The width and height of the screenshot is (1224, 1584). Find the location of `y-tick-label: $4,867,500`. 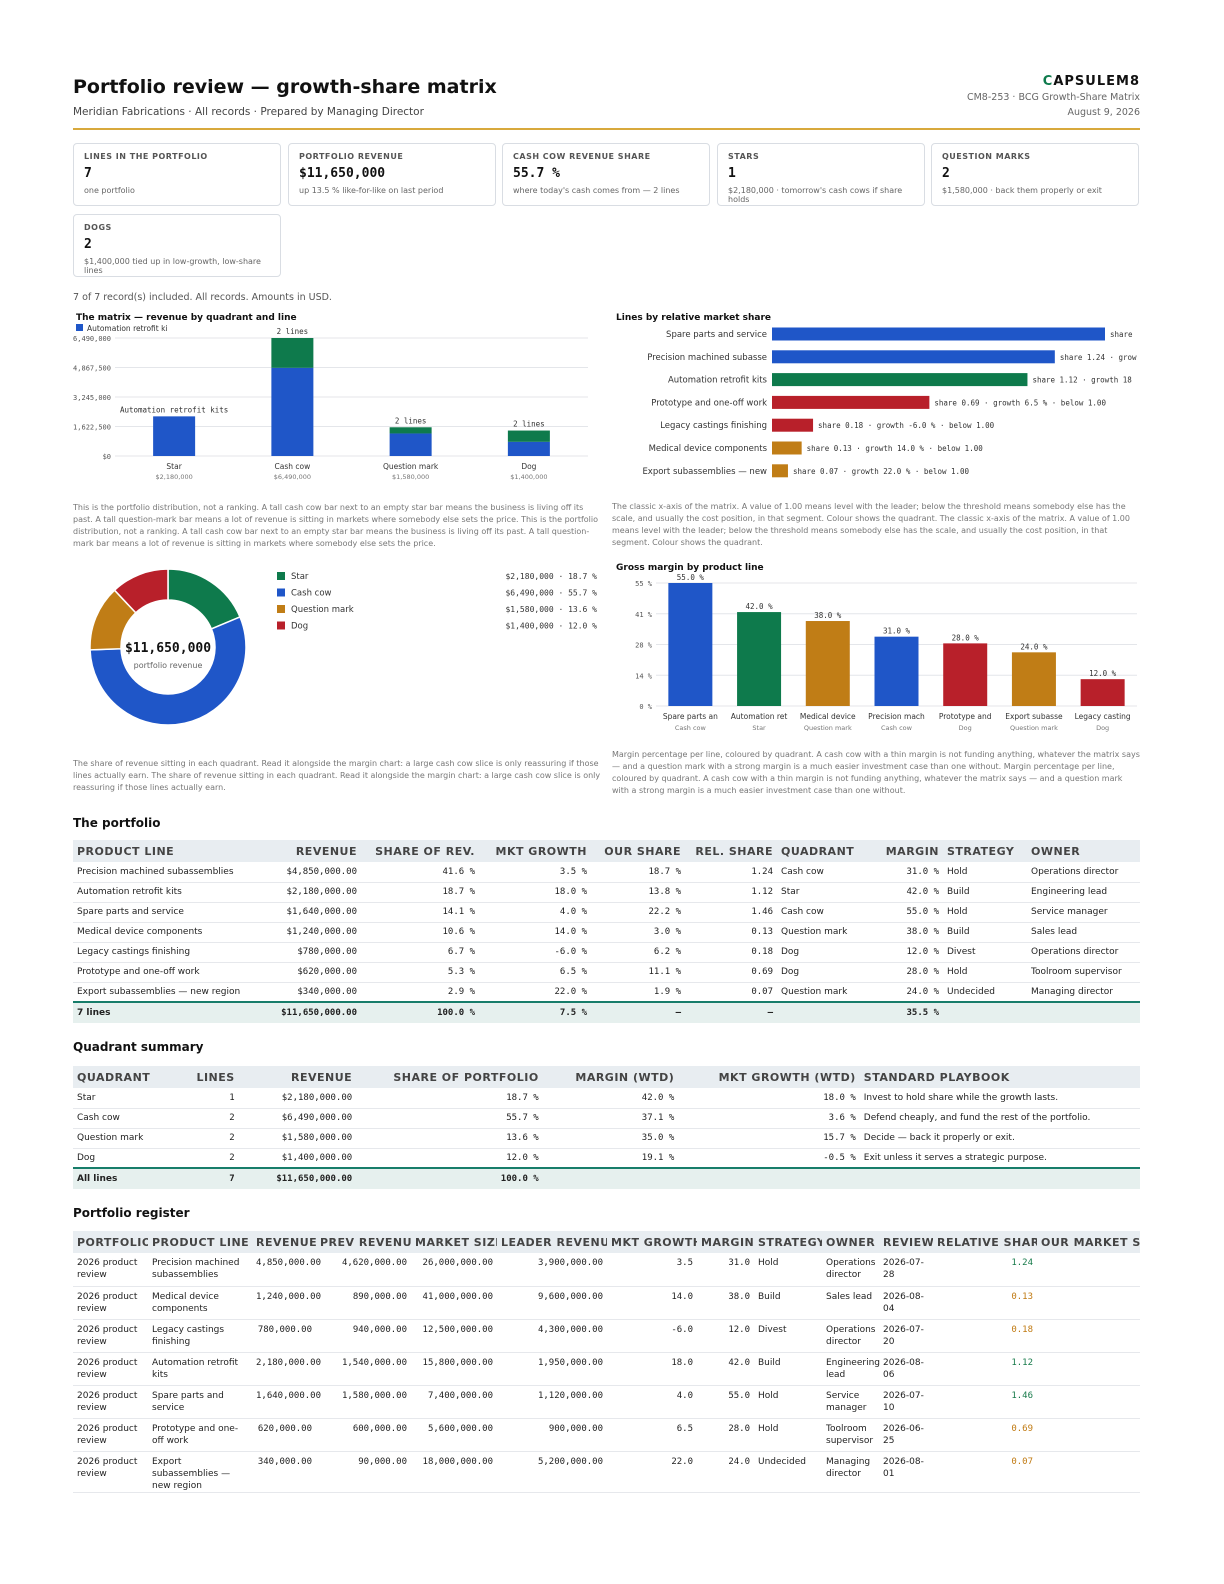

y-tick-label: $4,867,500 is located at coordinates (92, 369).